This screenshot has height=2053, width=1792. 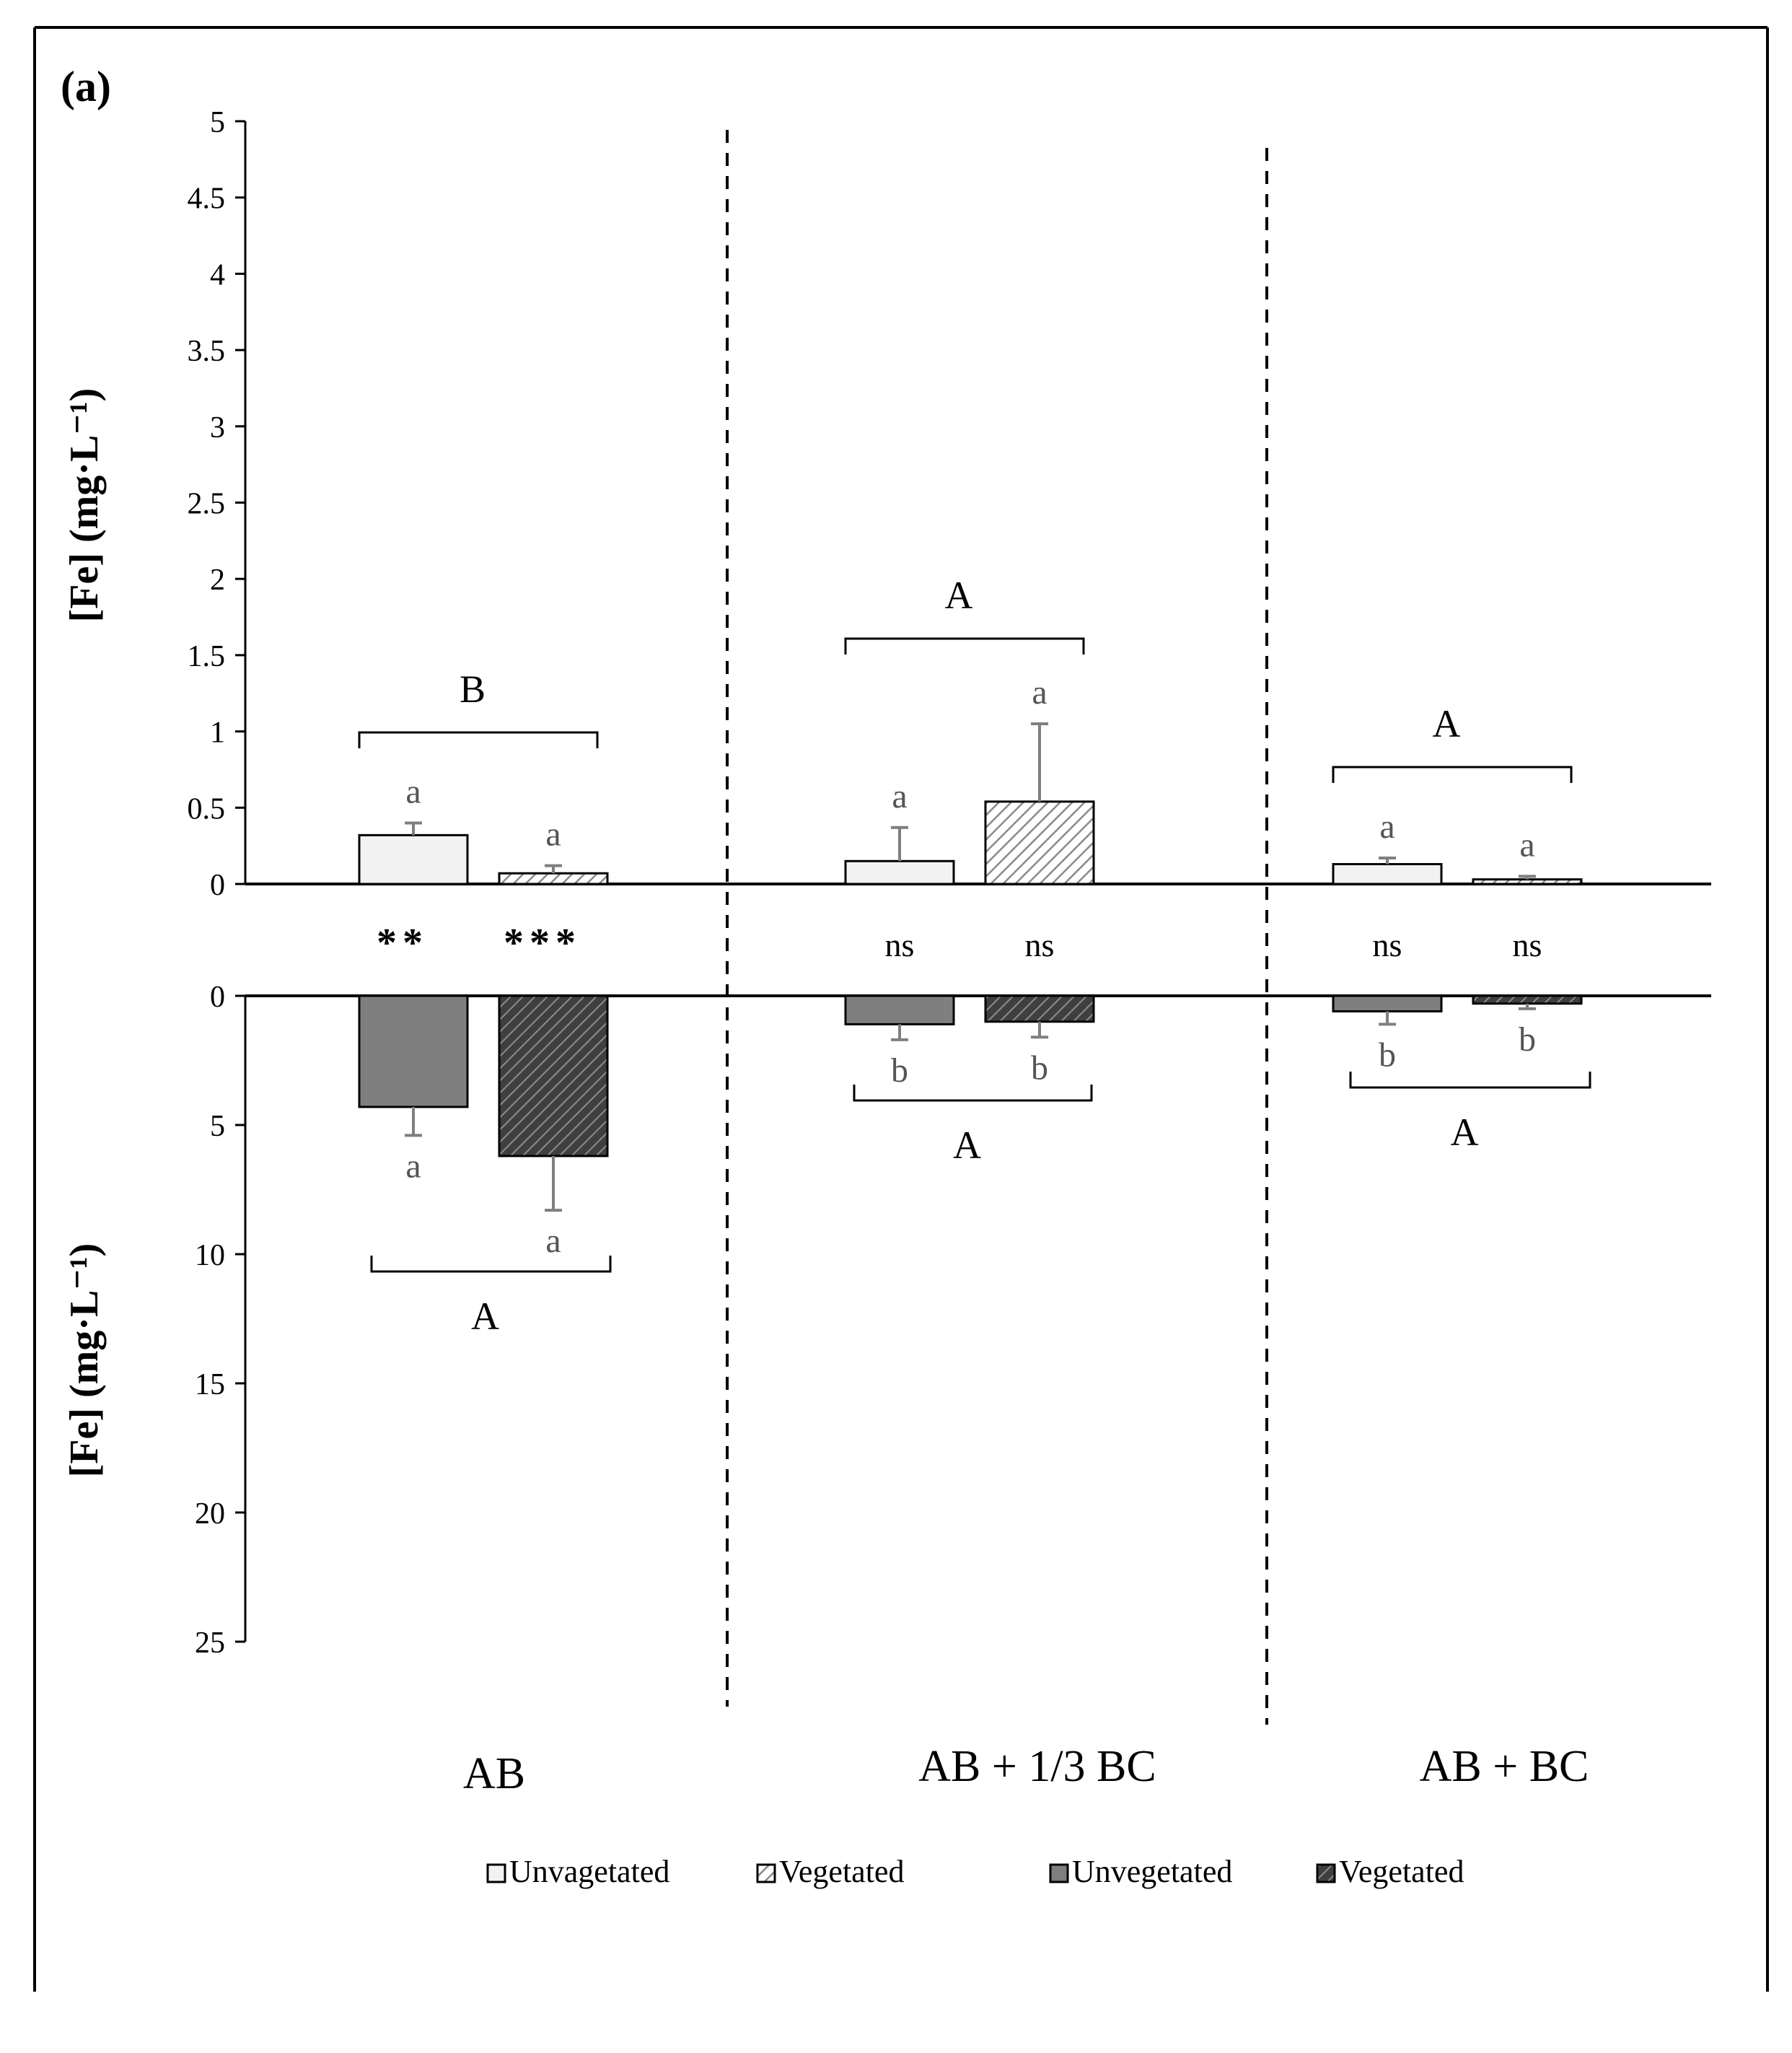 What do you see at coordinates (217, 733) in the screenshot?
I see `y-tick-label-top: 1` at bounding box center [217, 733].